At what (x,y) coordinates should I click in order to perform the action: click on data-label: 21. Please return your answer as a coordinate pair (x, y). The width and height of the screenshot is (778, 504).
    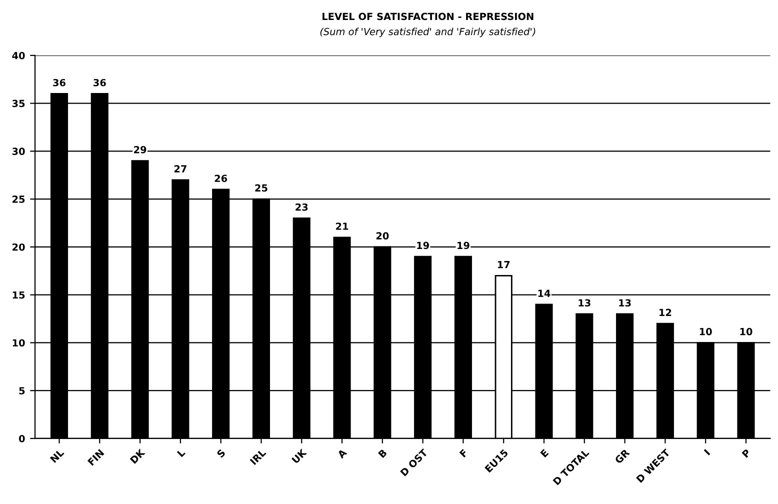
    Looking at the image, I should click on (342, 226).